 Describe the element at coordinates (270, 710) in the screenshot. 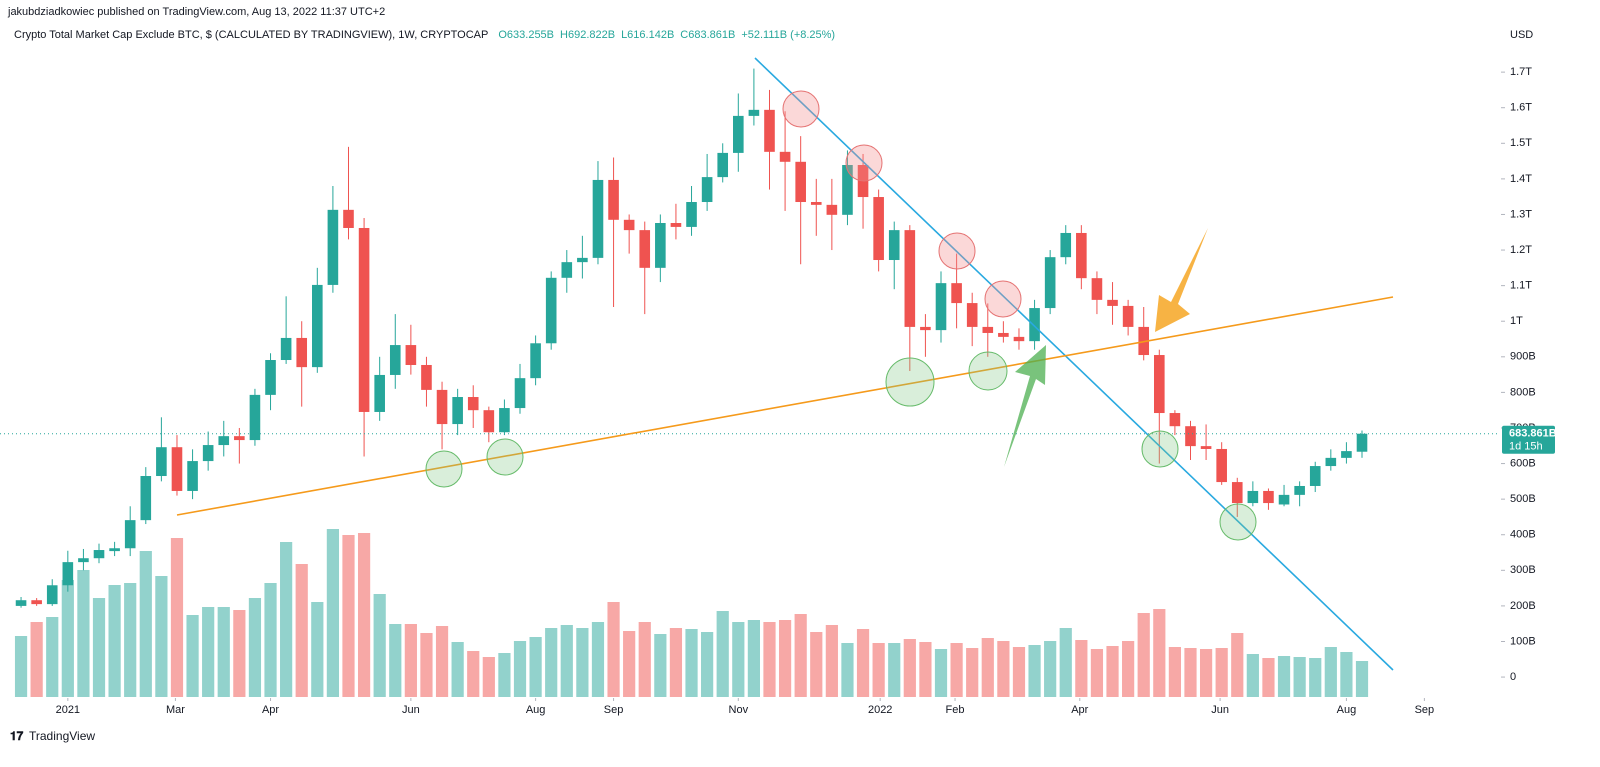

I see `x-tick-label: Apr` at that location.